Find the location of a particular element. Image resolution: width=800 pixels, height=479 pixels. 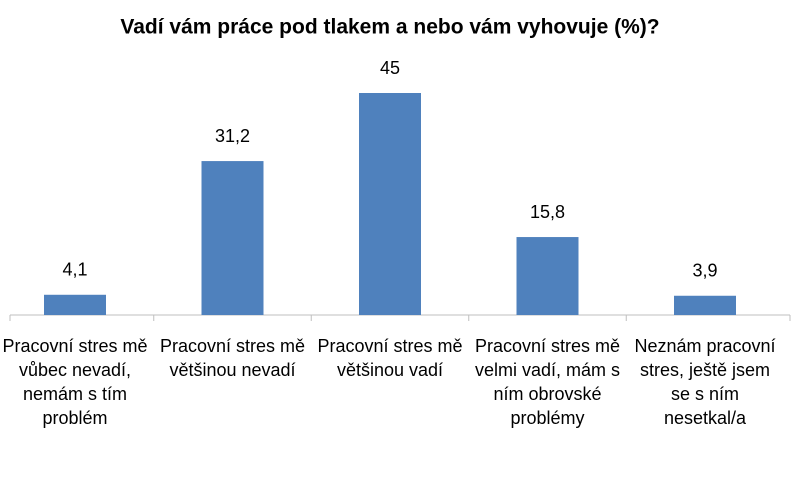

data-label: 3,9 is located at coordinates (704, 271).